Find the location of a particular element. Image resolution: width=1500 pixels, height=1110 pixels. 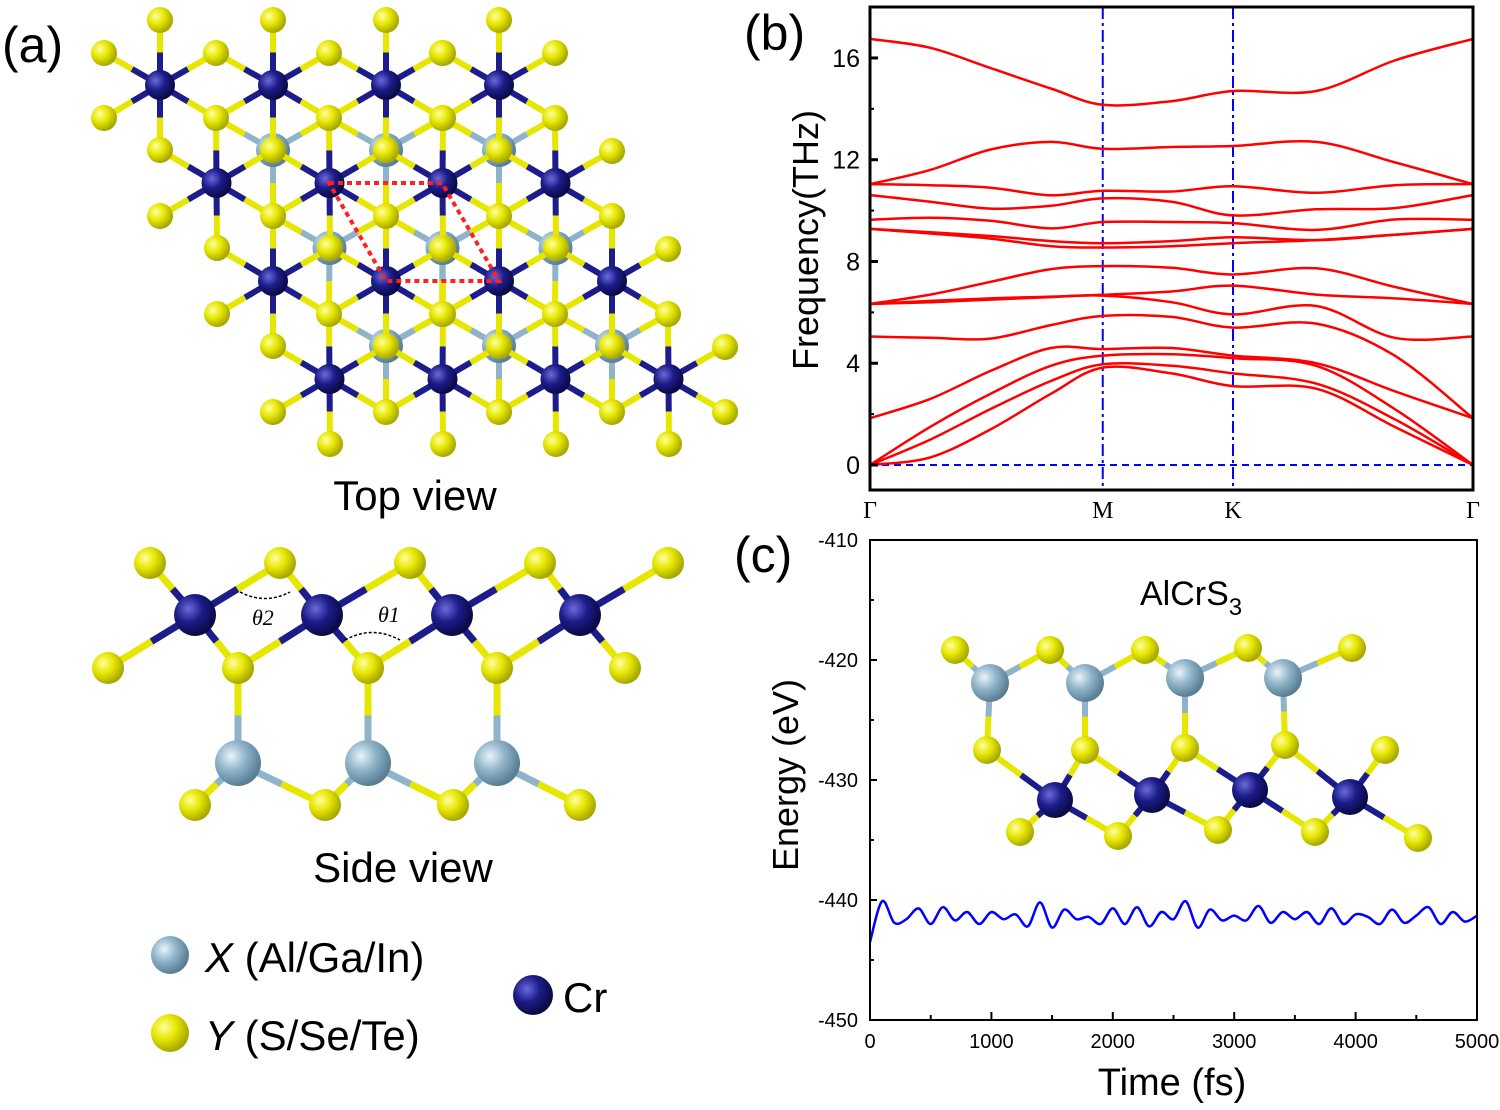

legend-y-marker is located at coordinates (170, 1033).